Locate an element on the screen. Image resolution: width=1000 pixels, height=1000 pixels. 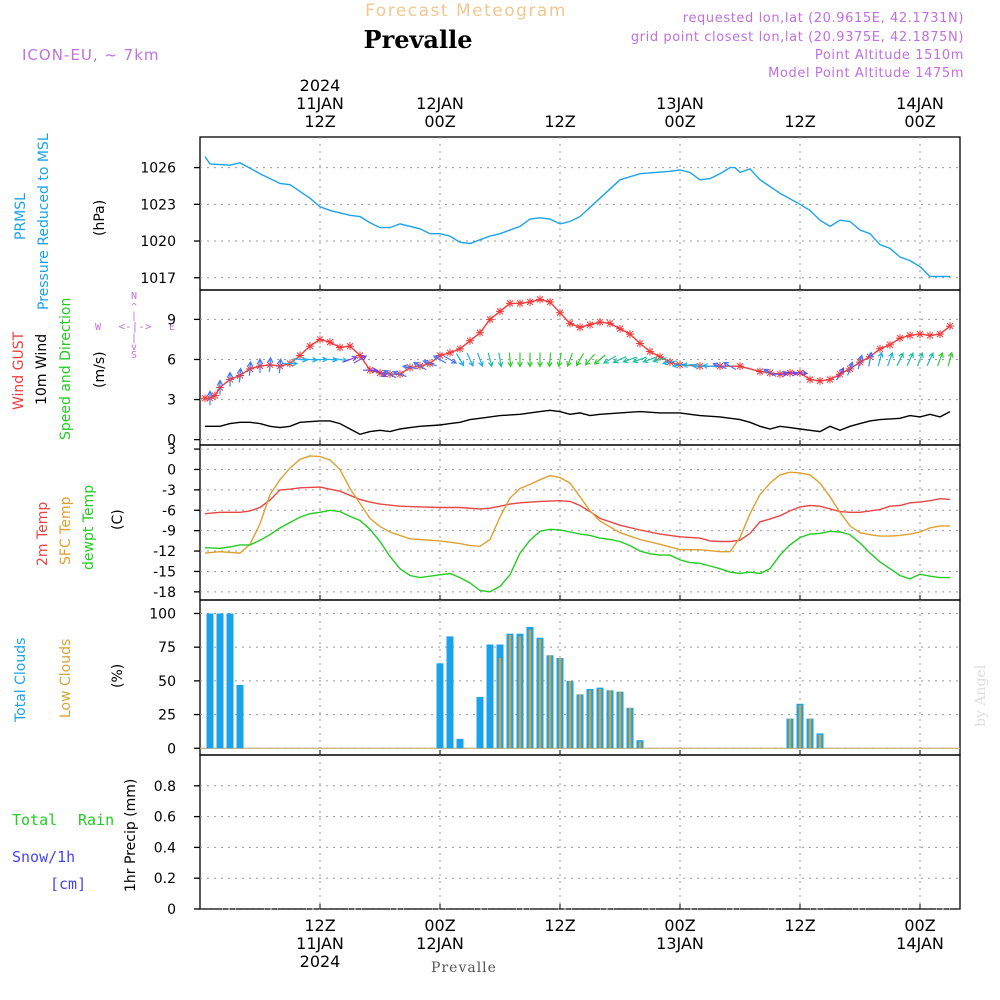
clouds-ytick-label: 75 is located at coordinates (167, 648).